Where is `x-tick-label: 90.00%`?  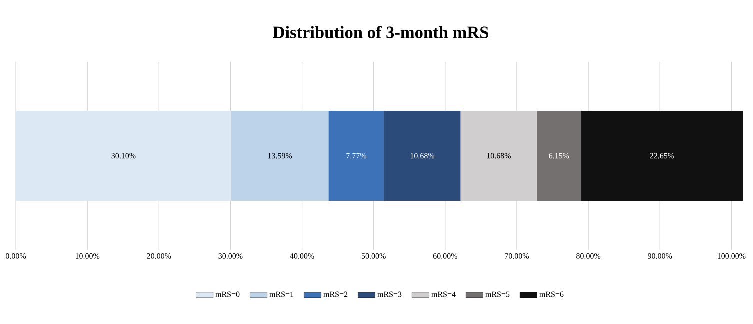
x-tick-label: 90.00% is located at coordinates (660, 256).